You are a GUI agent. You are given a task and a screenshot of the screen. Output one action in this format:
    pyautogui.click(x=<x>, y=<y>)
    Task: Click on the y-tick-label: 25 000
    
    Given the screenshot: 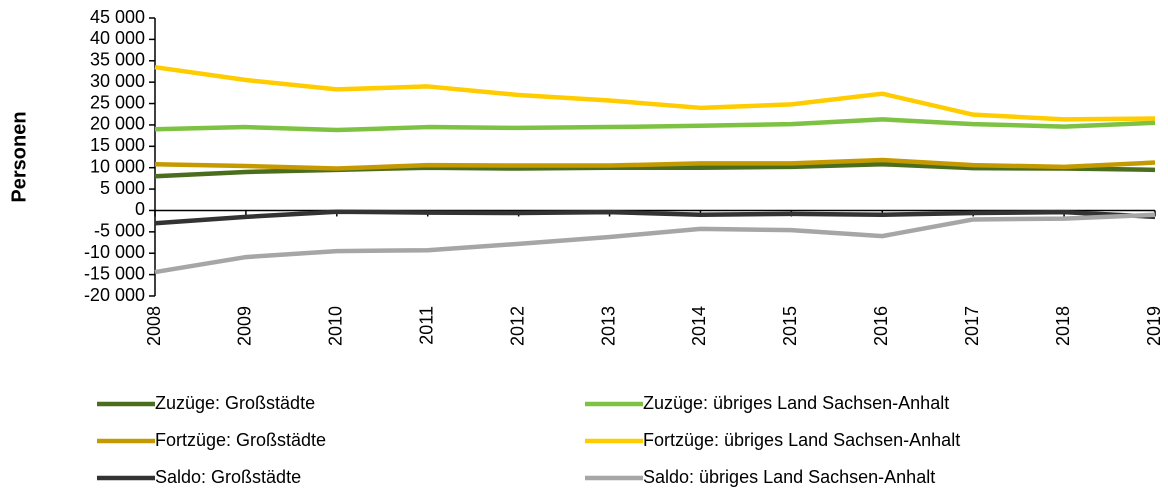 What is the action you would take?
    pyautogui.click(x=117, y=102)
    